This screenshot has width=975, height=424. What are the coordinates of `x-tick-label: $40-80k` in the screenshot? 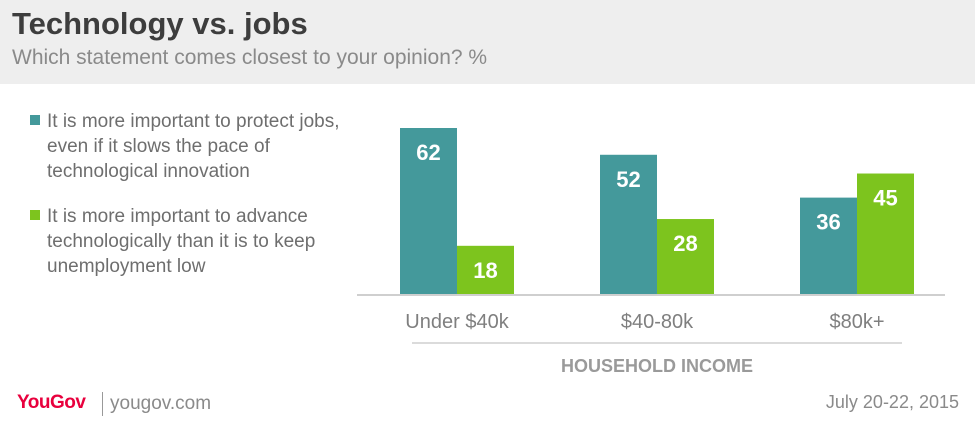 It's located at (657, 322).